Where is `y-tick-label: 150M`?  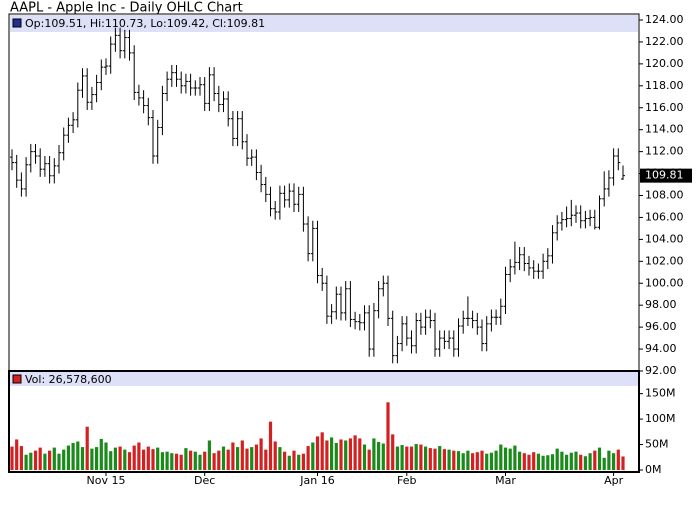 y-tick-label: 150M is located at coordinates (660, 393).